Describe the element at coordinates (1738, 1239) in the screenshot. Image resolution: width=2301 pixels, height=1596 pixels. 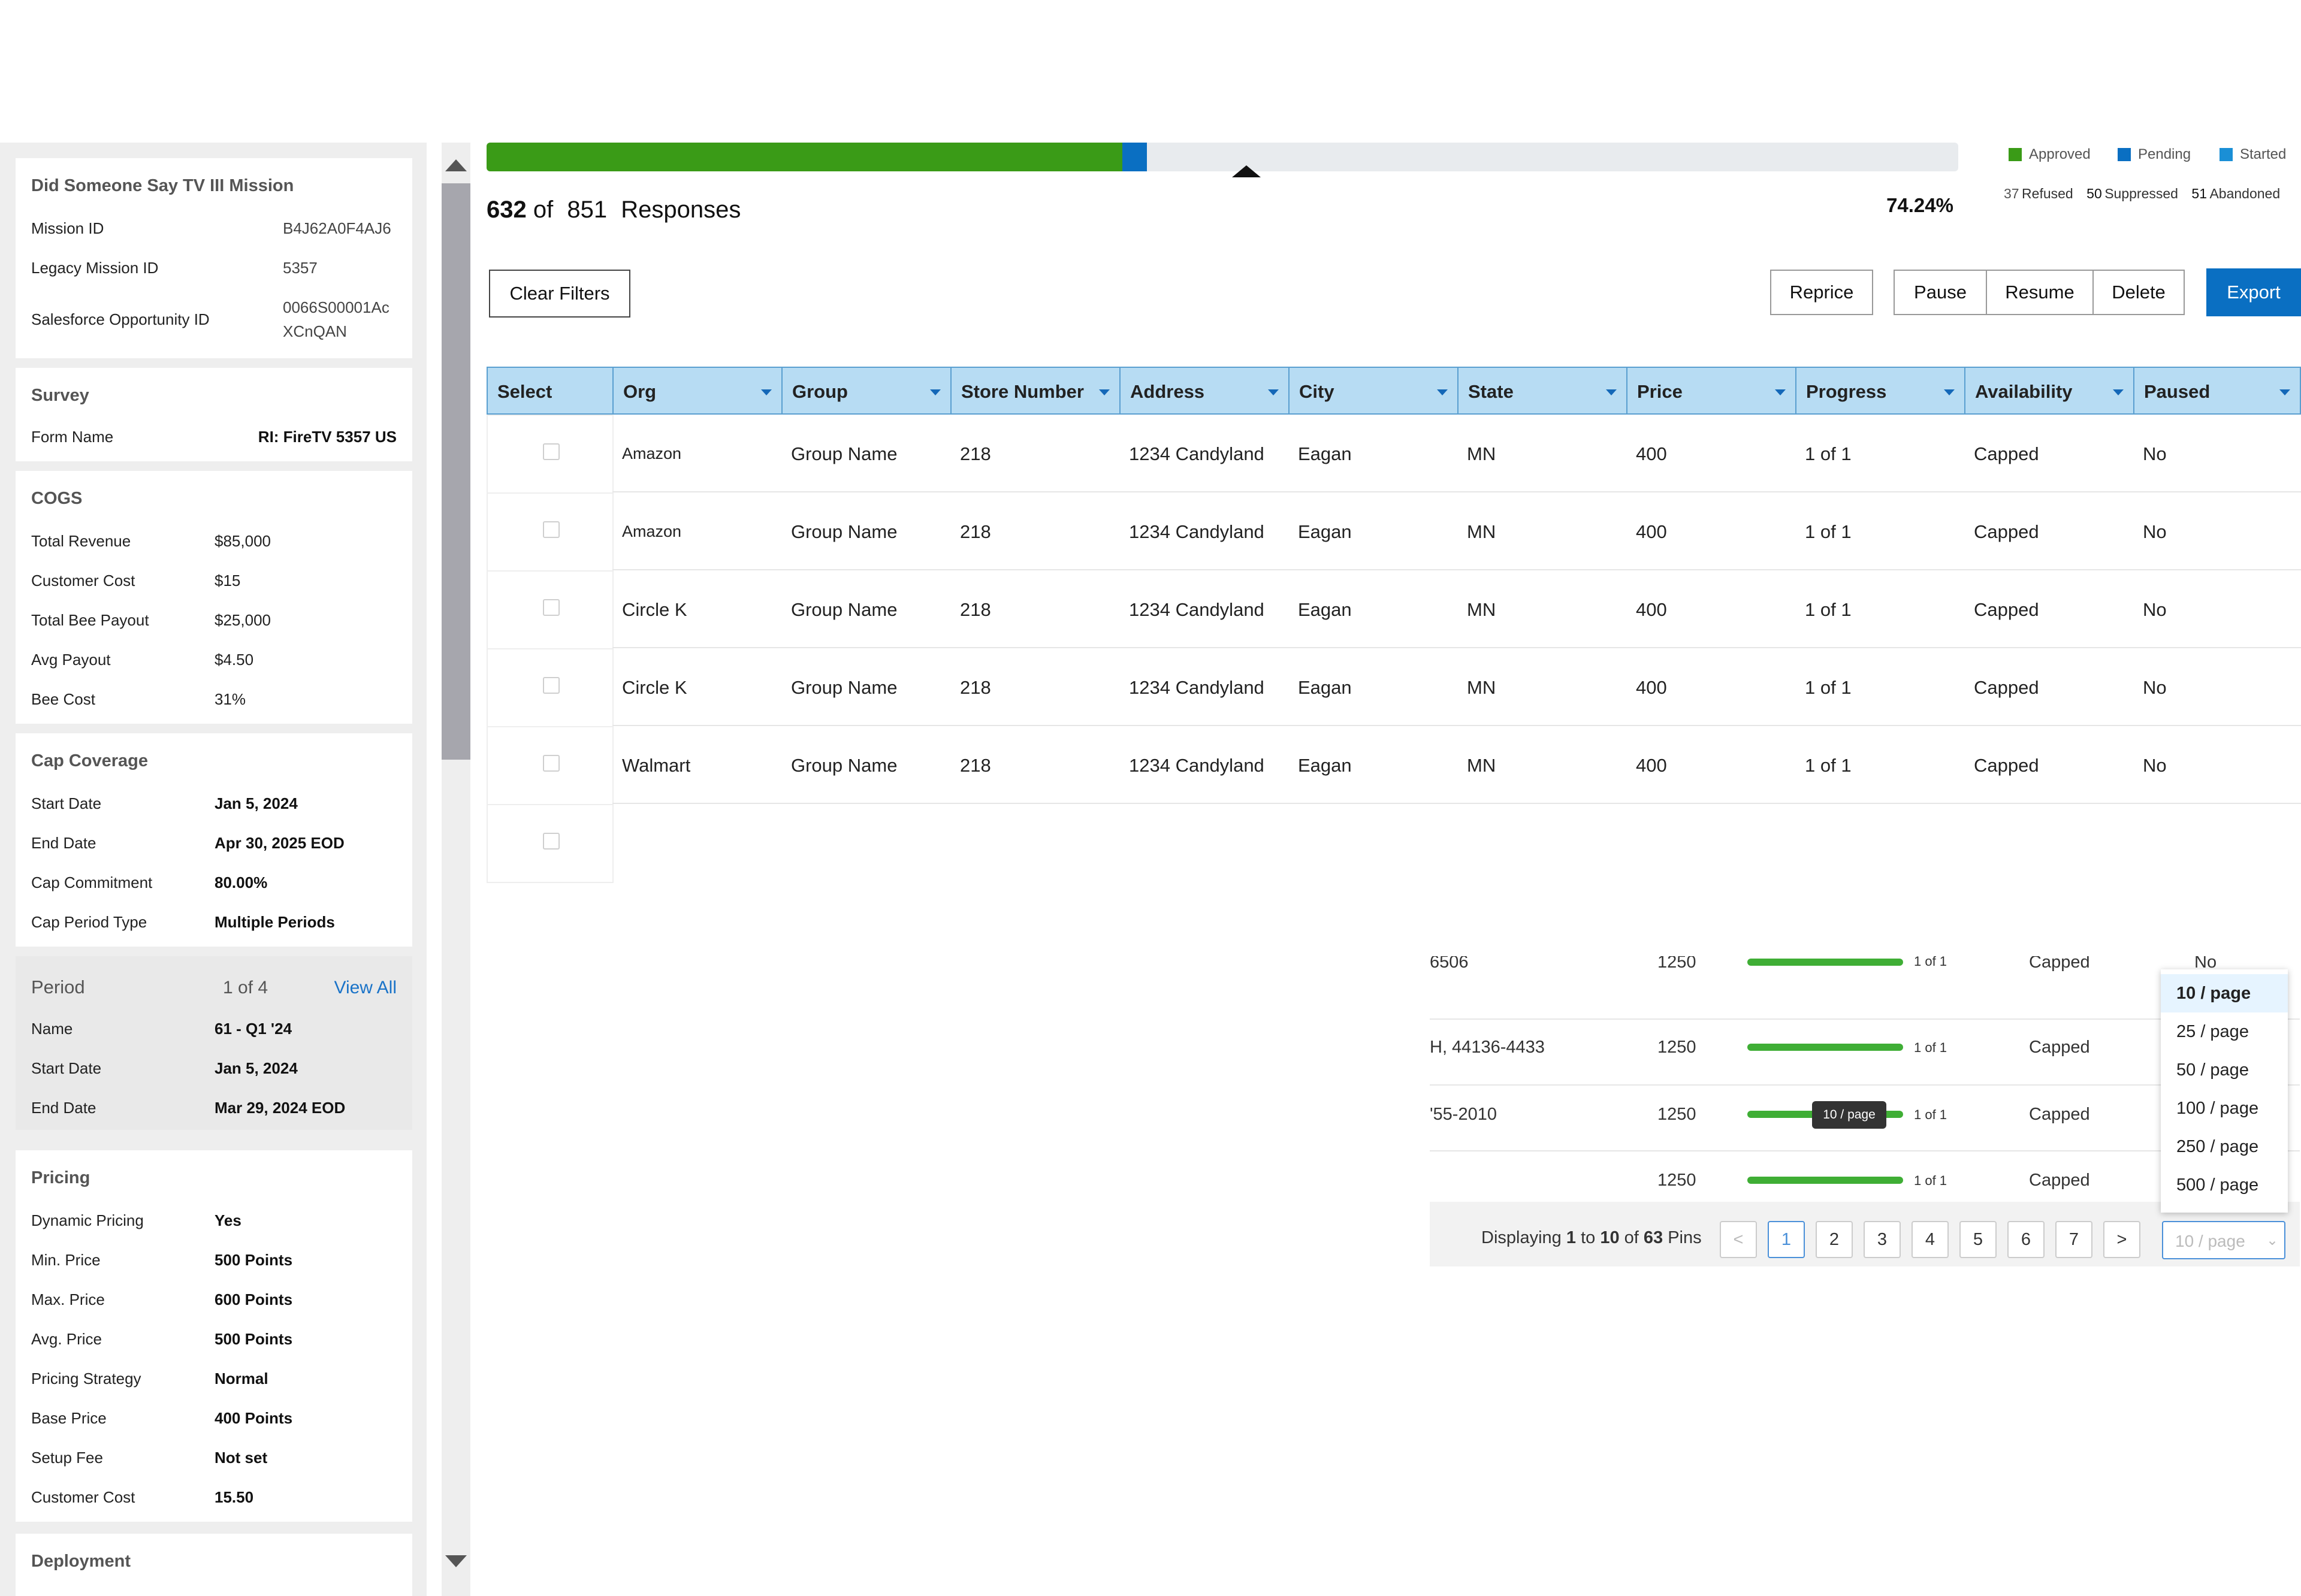
I see `prev-page-button: <` at that location.